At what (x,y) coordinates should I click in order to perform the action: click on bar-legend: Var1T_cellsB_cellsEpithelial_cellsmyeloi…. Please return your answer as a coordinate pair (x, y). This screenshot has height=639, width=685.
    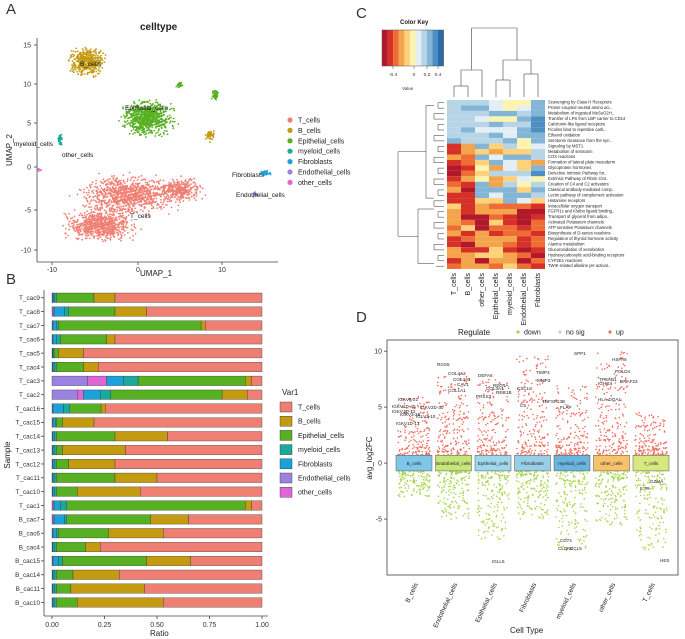
    Looking at the image, I should click on (315, 443).